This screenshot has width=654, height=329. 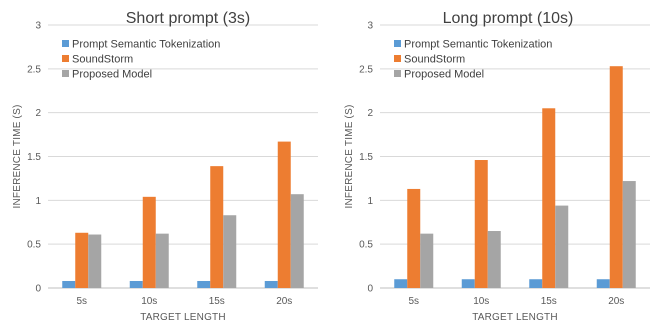 I want to click on chart-title: Short prompt (3s), so click(x=188, y=18).